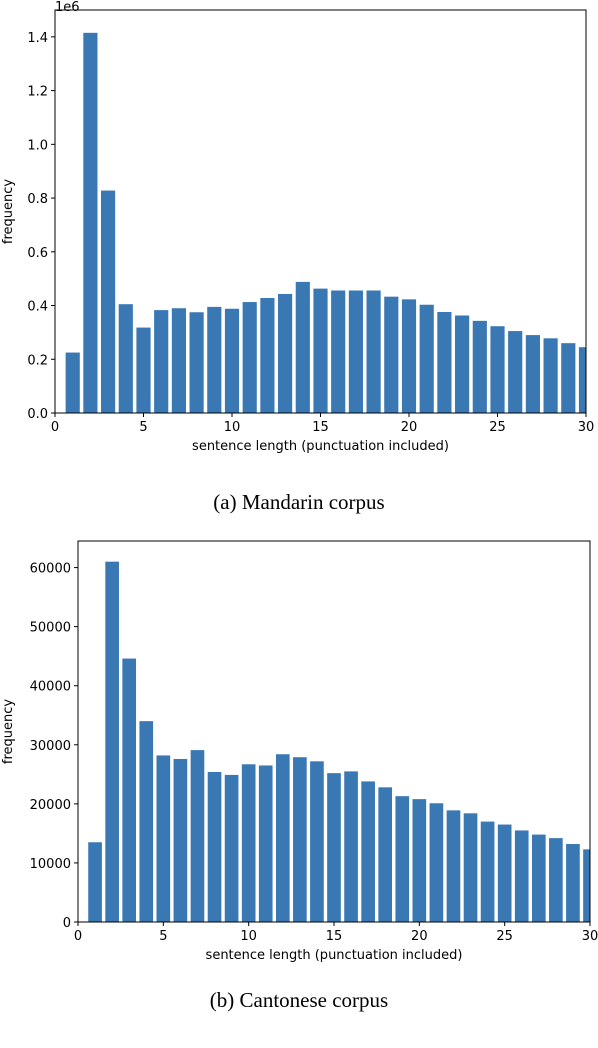 The width and height of the screenshot is (598, 1048). What do you see at coordinates (320, 446) in the screenshot?
I see `mandarin-x-axis-label: sentence length (punctuation included)` at bounding box center [320, 446].